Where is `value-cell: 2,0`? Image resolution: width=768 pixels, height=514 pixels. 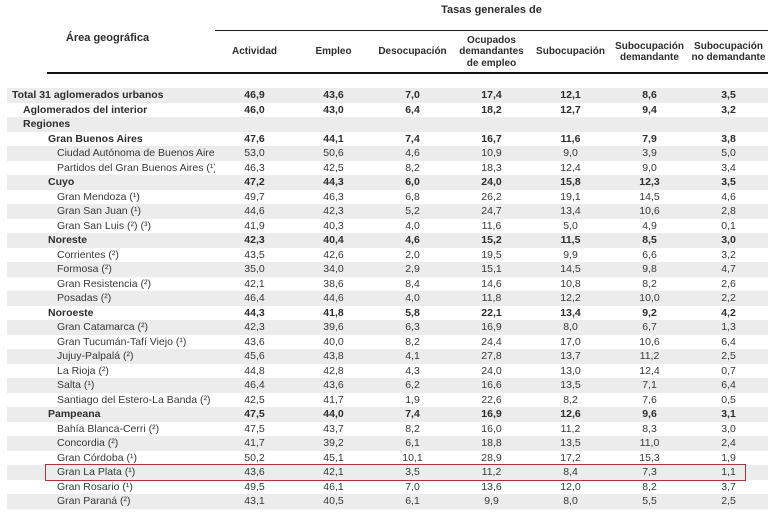 value-cell: 2,0 is located at coordinates (412, 254).